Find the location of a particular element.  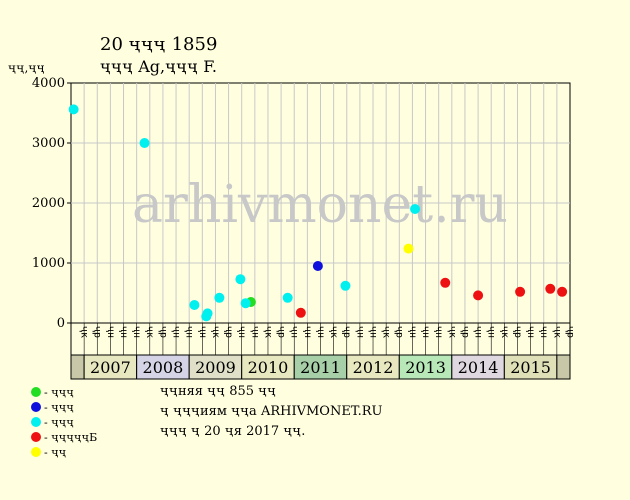

watermark: arhivmonet.ru is located at coordinates (320, 205).